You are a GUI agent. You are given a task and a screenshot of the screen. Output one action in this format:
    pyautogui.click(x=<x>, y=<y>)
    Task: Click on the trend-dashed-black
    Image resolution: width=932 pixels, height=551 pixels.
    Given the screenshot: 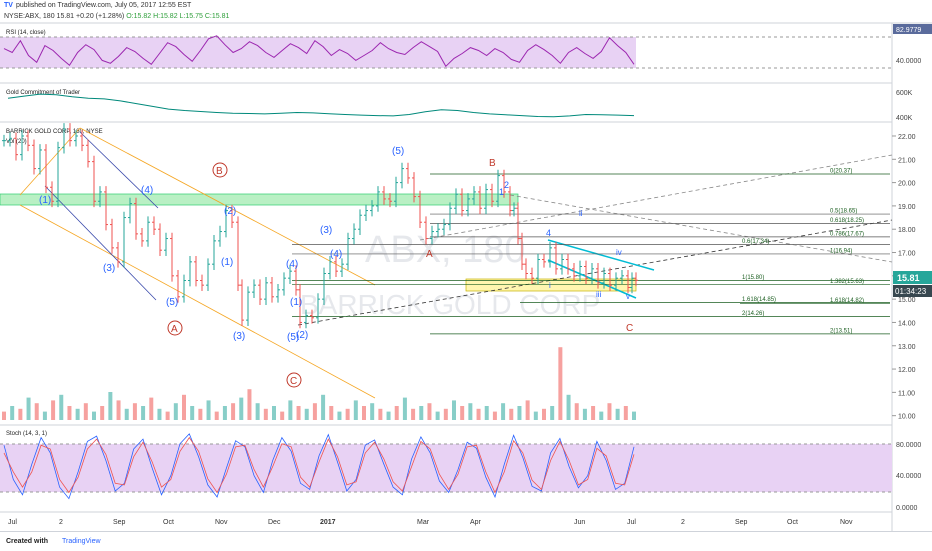 What is the action you would take?
    pyautogui.click(x=595, y=272)
    